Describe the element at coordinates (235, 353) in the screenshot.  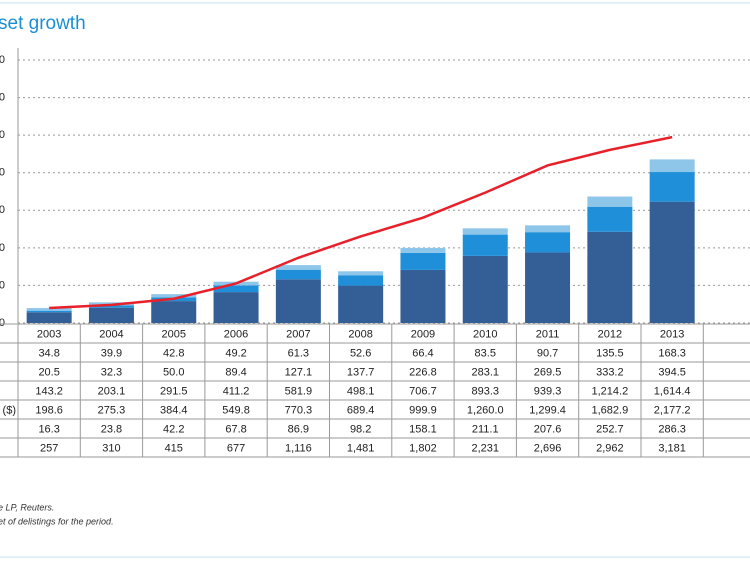
I see `table-cell: 49.2` at that location.